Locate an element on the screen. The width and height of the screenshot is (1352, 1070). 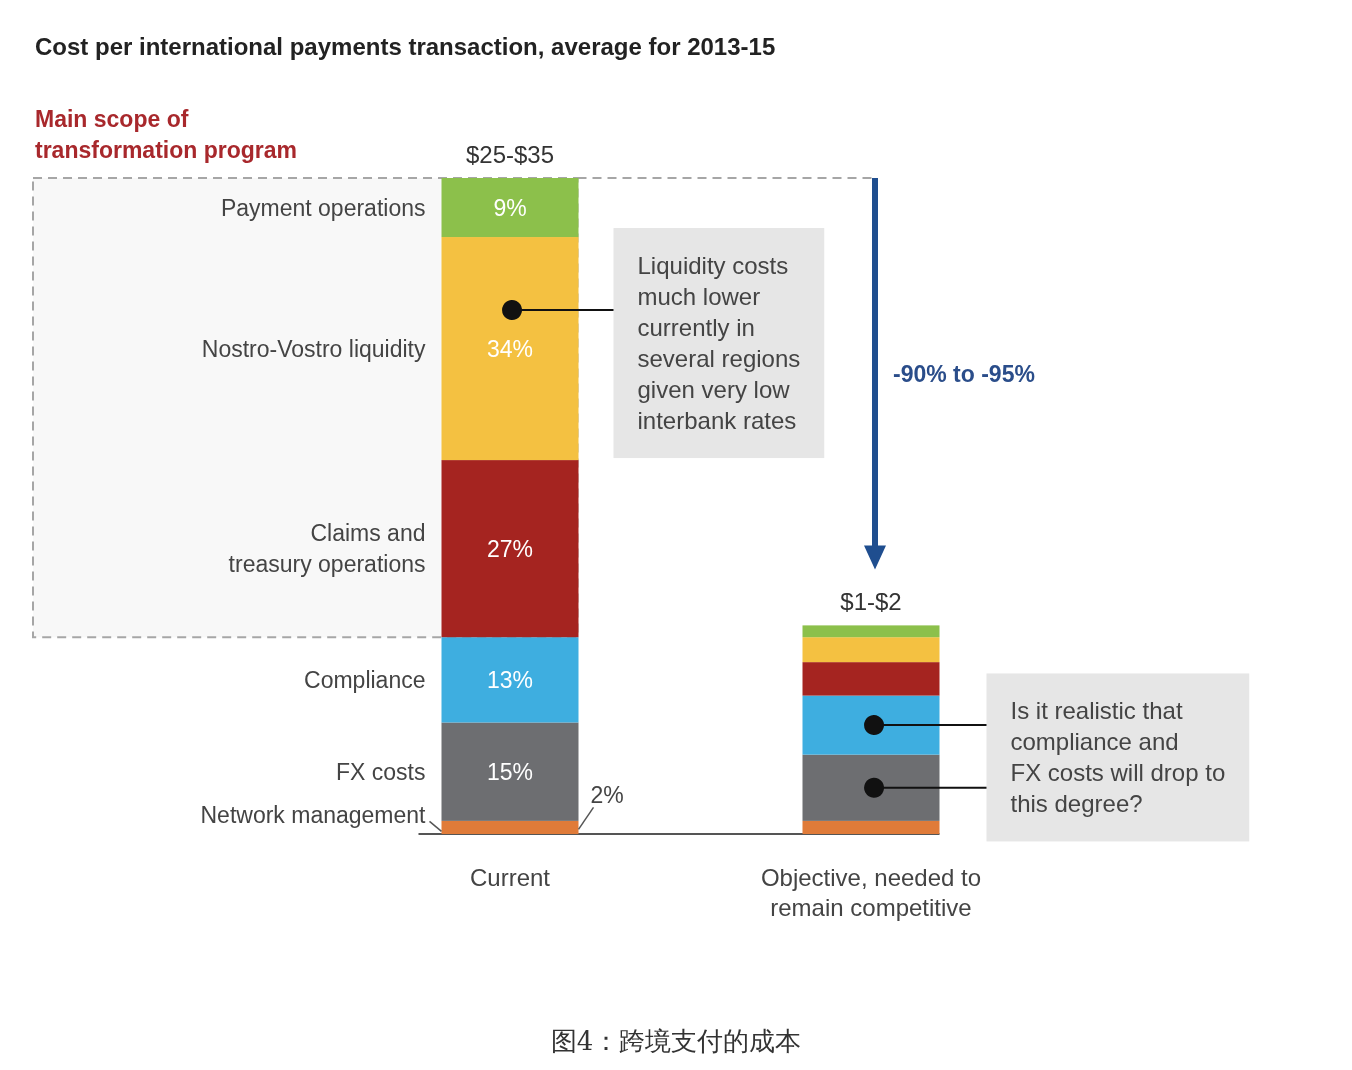
annotation: Liquidity costs much lower currently in several regions given very low interbank rates is located at coordinates (719, 343).